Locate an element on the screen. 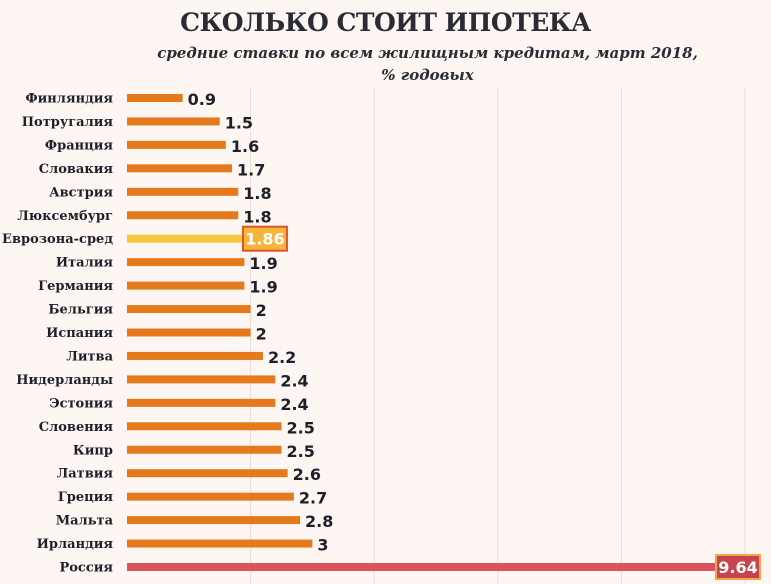 Image resolution: width=771 pixels, height=584 pixels. category-label: Италия is located at coordinates (85, 263).